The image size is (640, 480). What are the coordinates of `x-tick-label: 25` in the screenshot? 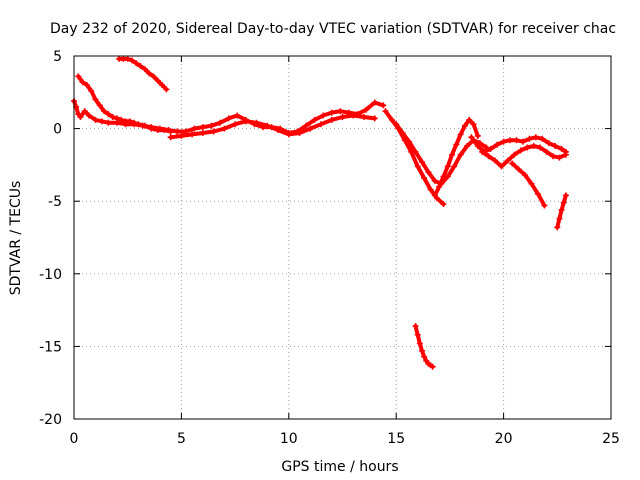 It's located at (611, 439).